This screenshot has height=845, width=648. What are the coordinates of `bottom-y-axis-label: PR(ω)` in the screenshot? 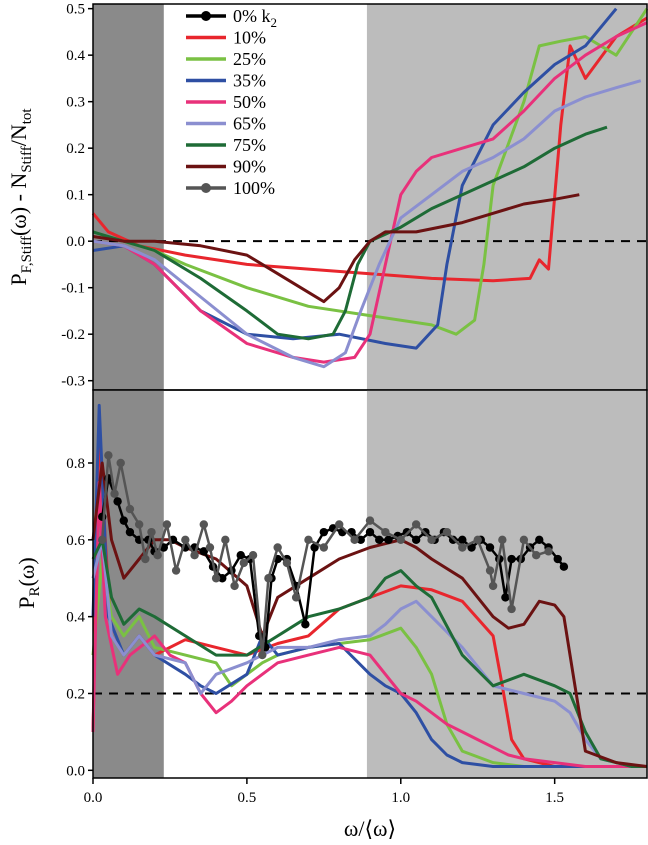 It's located at (28, 582).